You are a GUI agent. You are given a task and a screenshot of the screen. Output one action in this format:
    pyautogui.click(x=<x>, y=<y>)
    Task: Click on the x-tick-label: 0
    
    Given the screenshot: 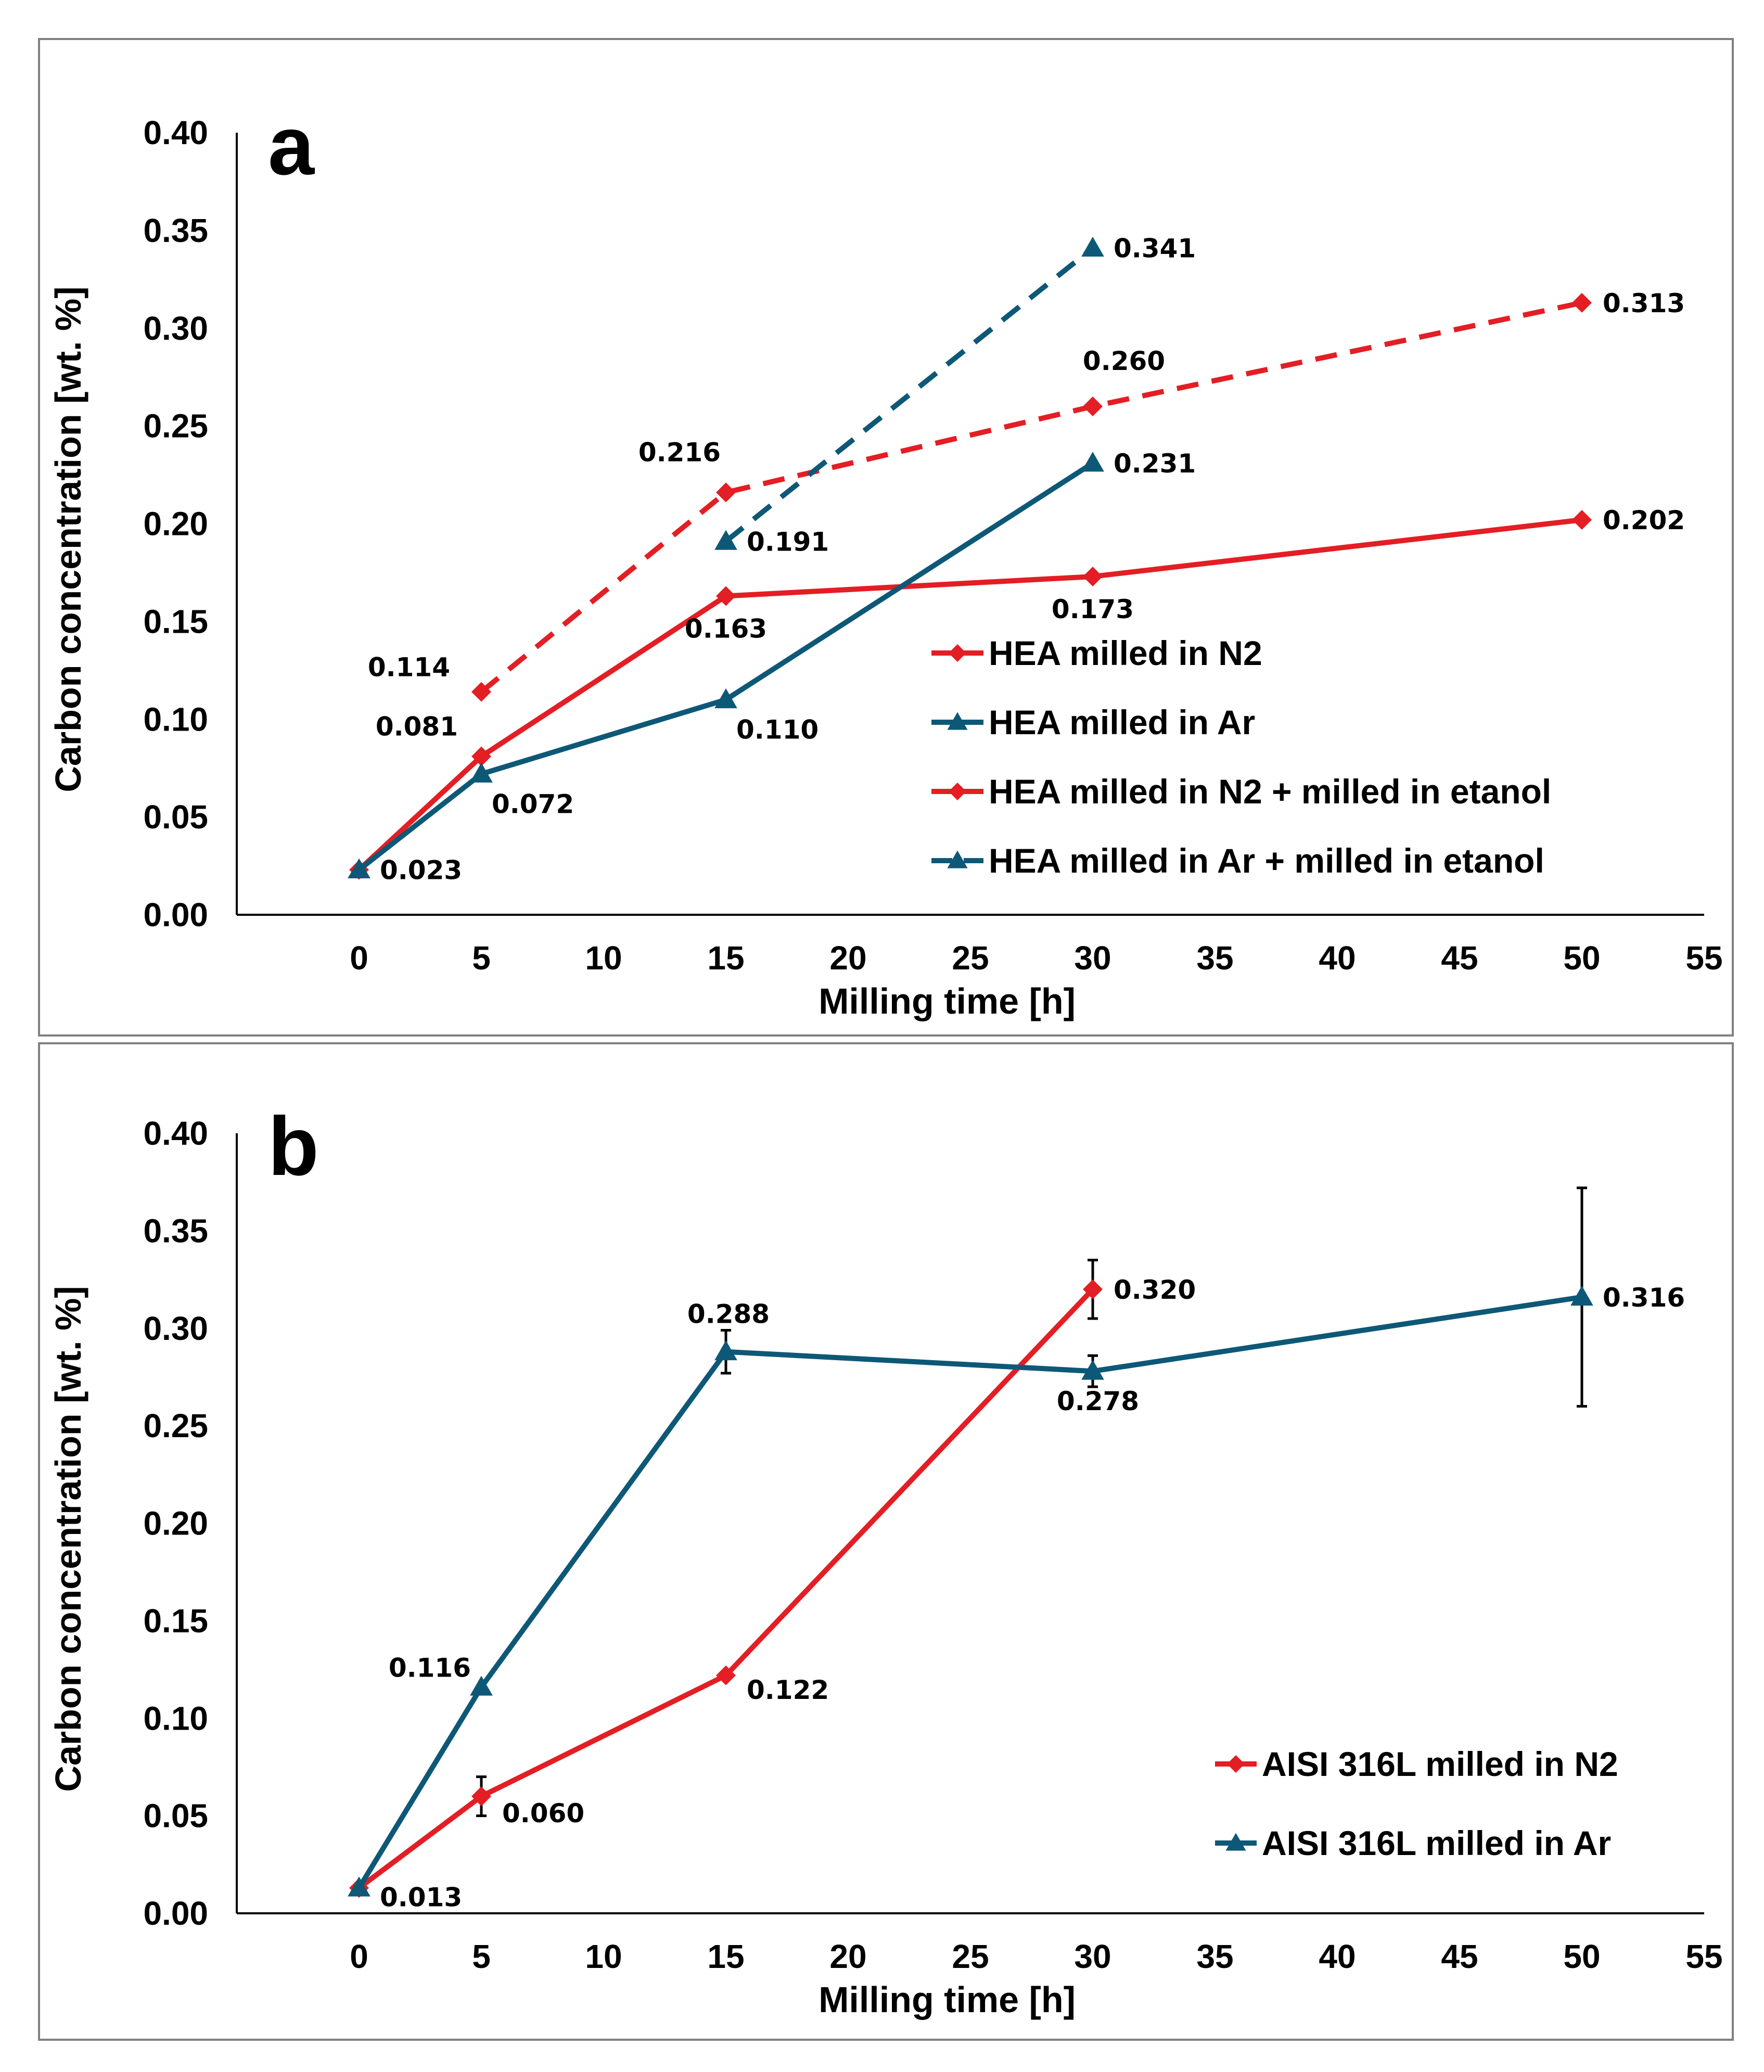 What is the action you would take?
    pyautogui.click(x=359, y=1956)
    